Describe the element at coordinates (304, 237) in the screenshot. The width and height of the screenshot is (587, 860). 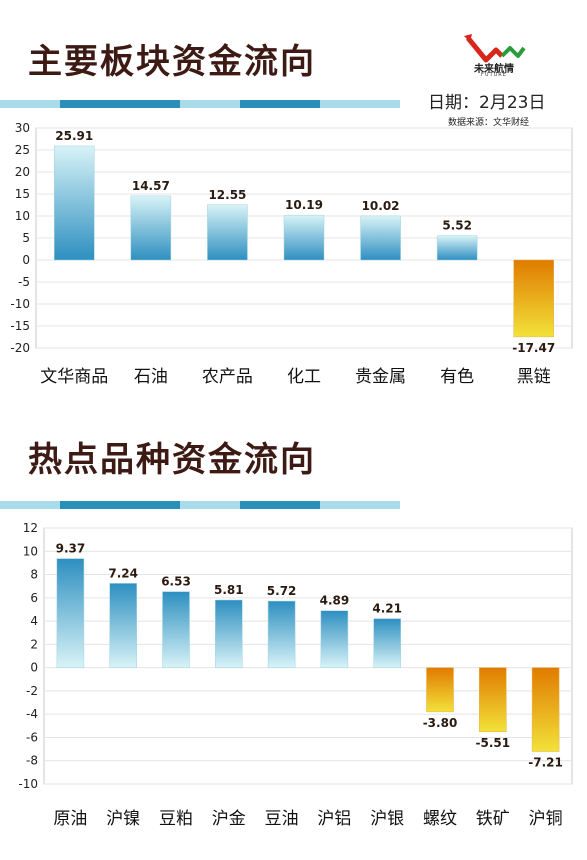
I see `bar-化工` at that location.